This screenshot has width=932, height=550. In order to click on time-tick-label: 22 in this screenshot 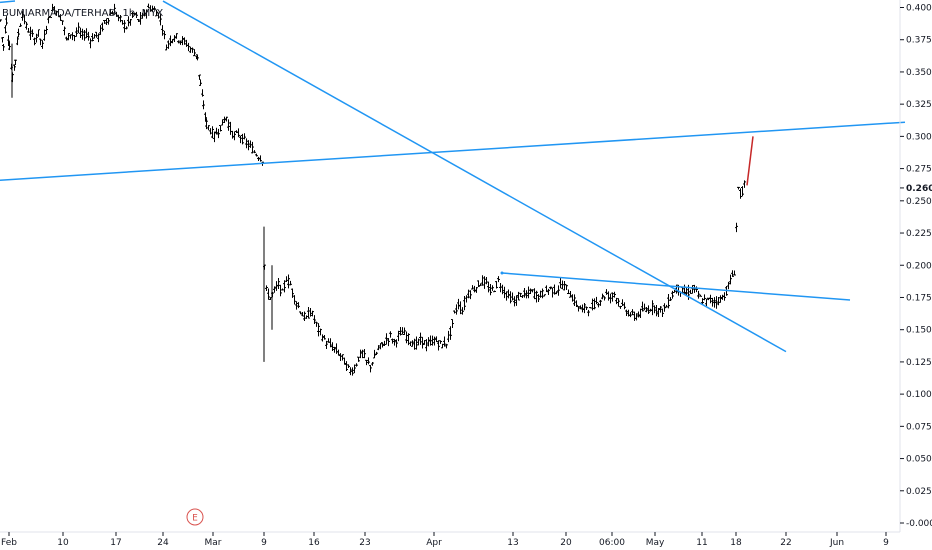, I will do `click(785, 543)`.